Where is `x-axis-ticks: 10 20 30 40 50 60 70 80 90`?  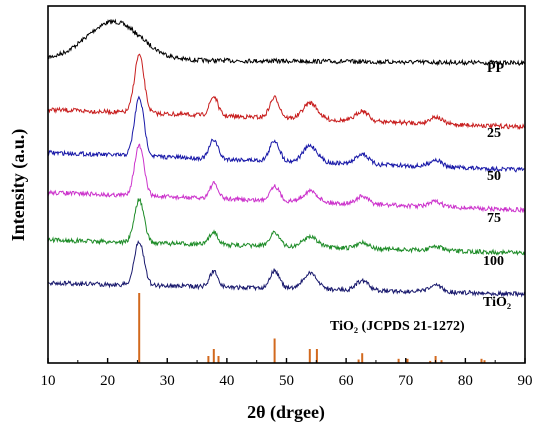 x-axis-ticks: 10 20 30 40 50 60 70 80 90 is located at coordinates (287, 373).